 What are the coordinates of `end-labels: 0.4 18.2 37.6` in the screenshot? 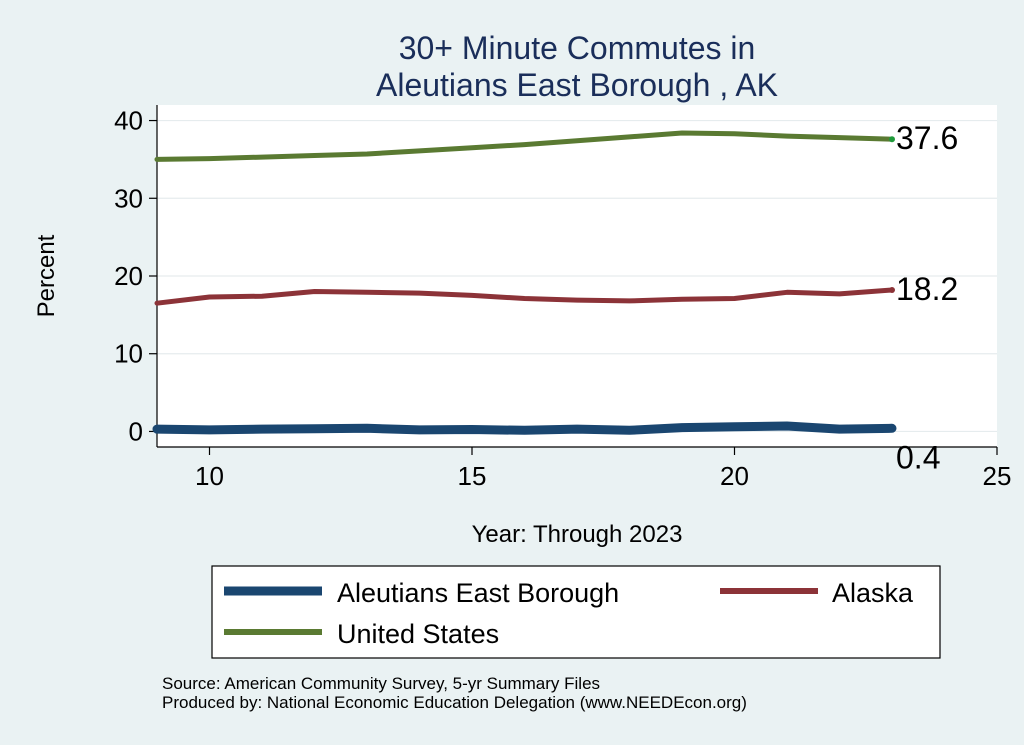 It's located at (927, 297).